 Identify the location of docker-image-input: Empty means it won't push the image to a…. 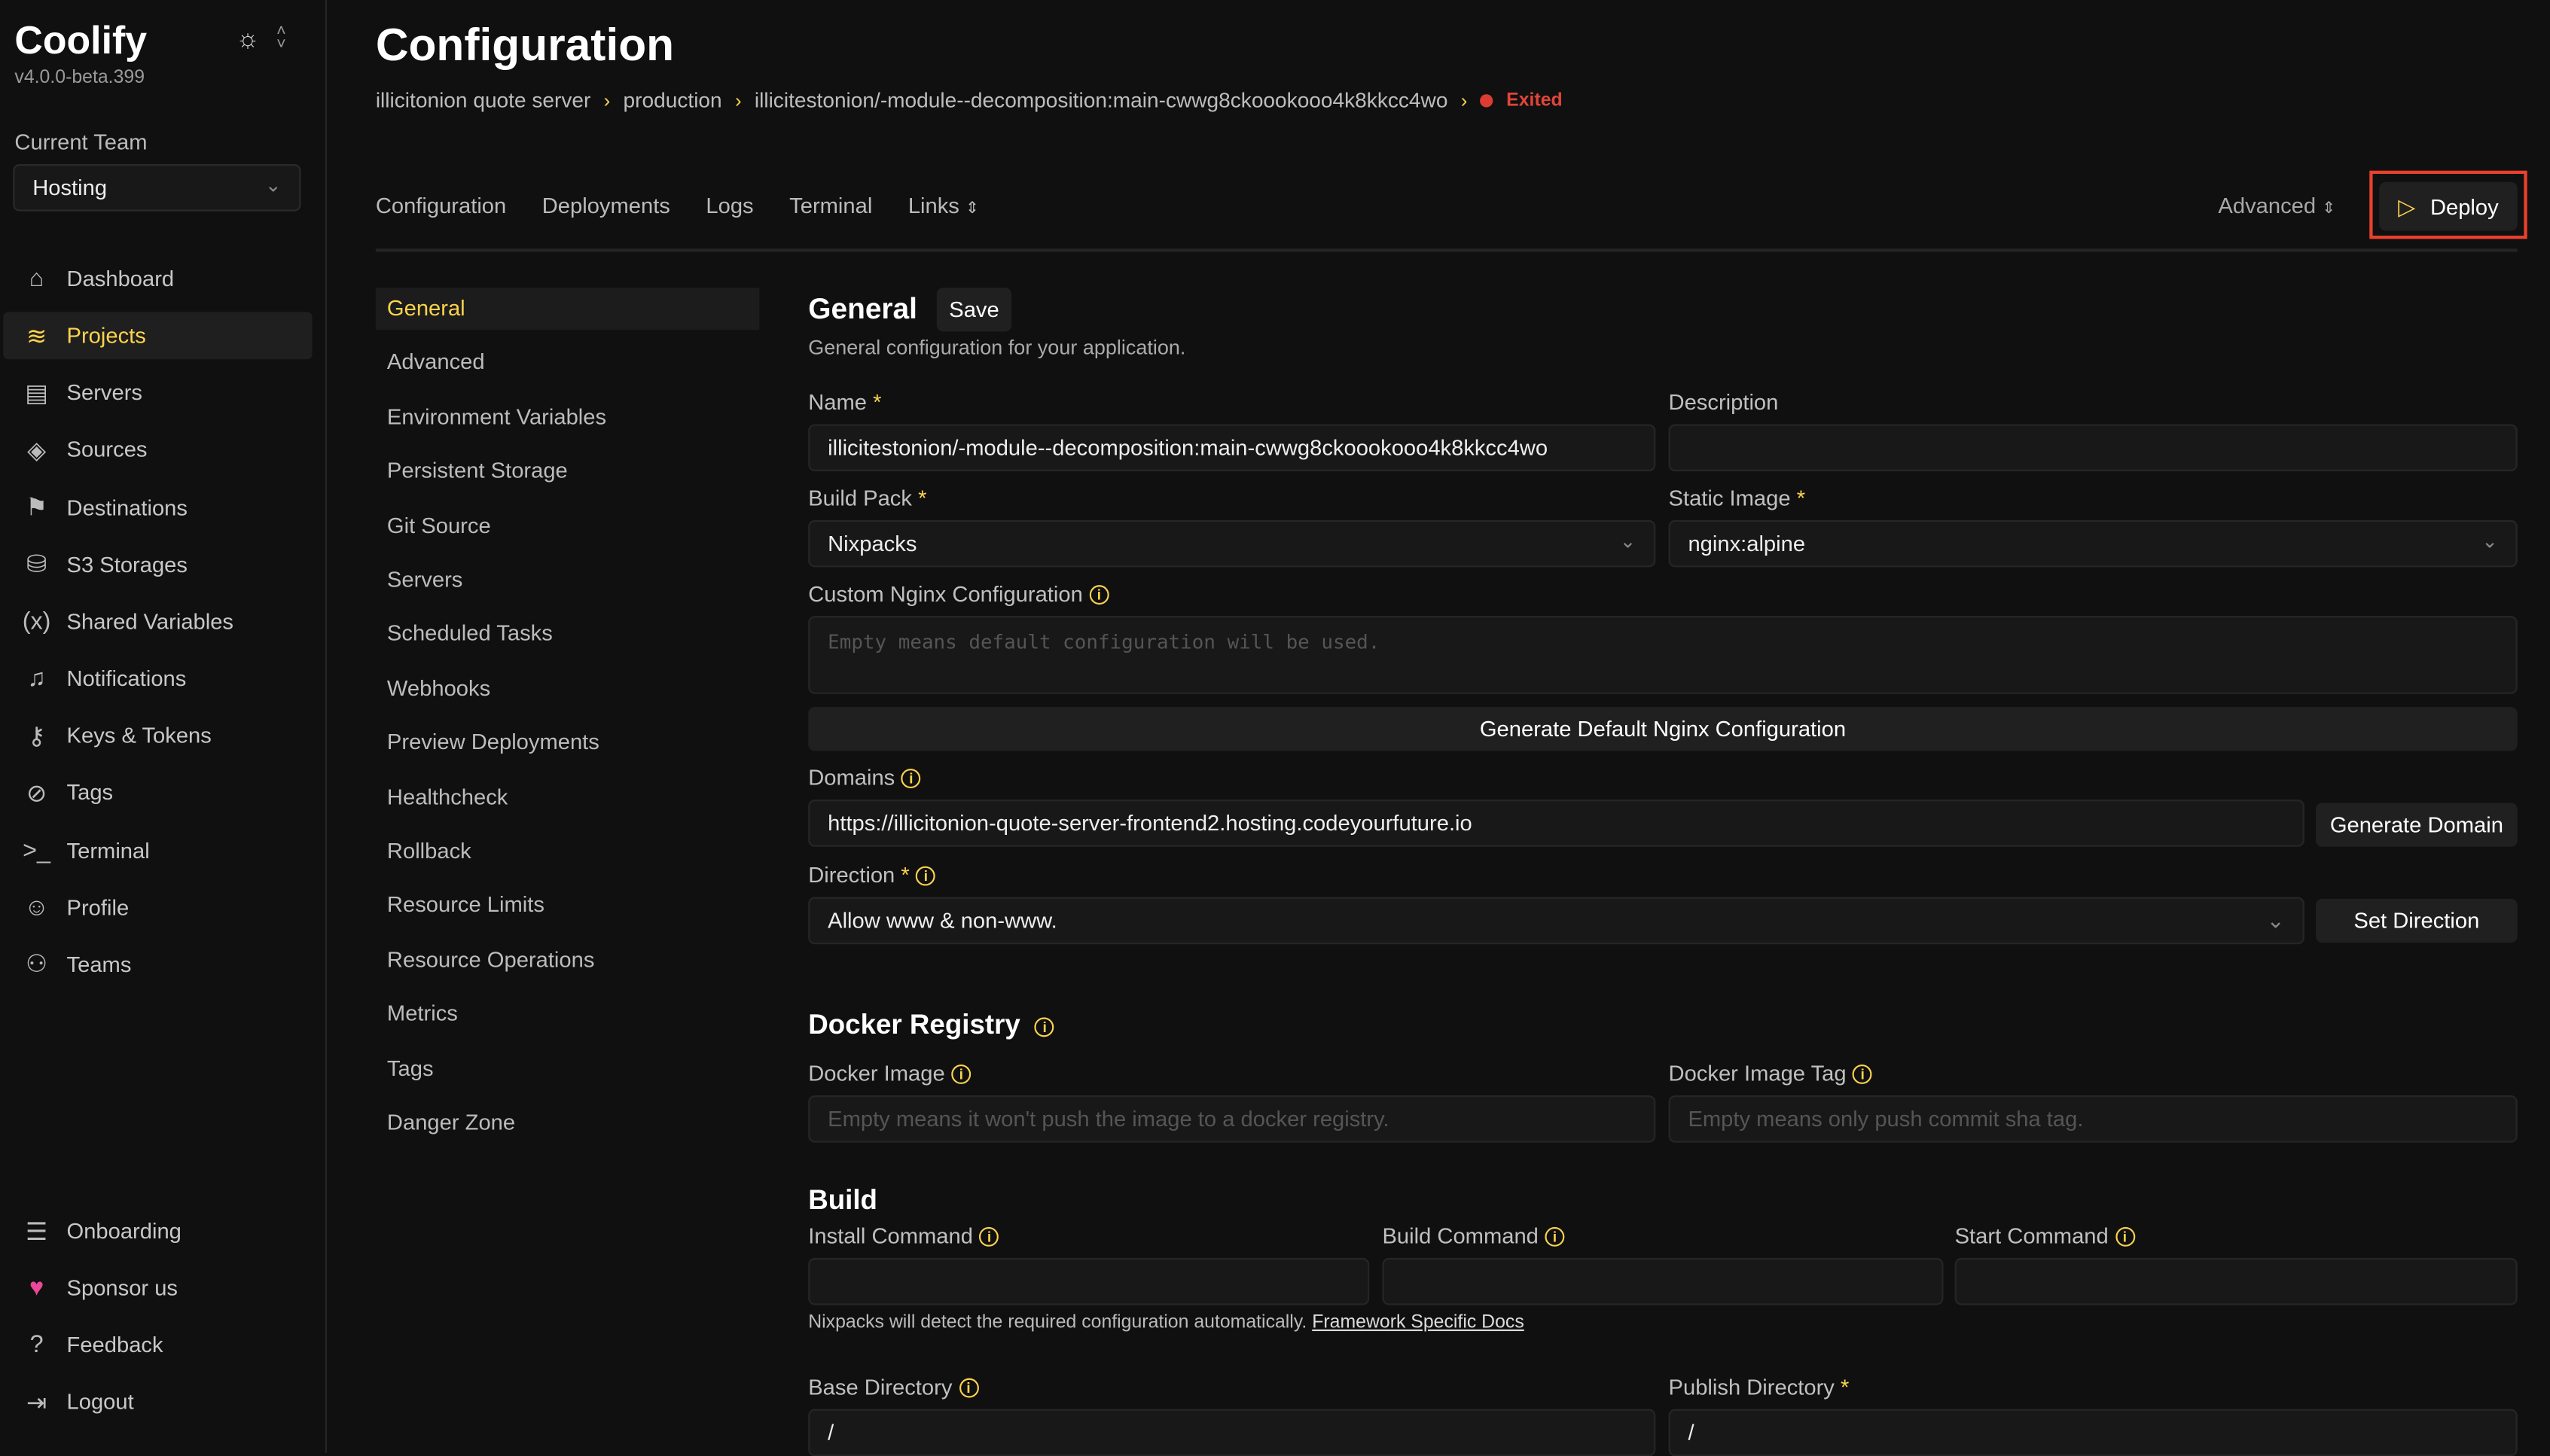
(1232, 1119).